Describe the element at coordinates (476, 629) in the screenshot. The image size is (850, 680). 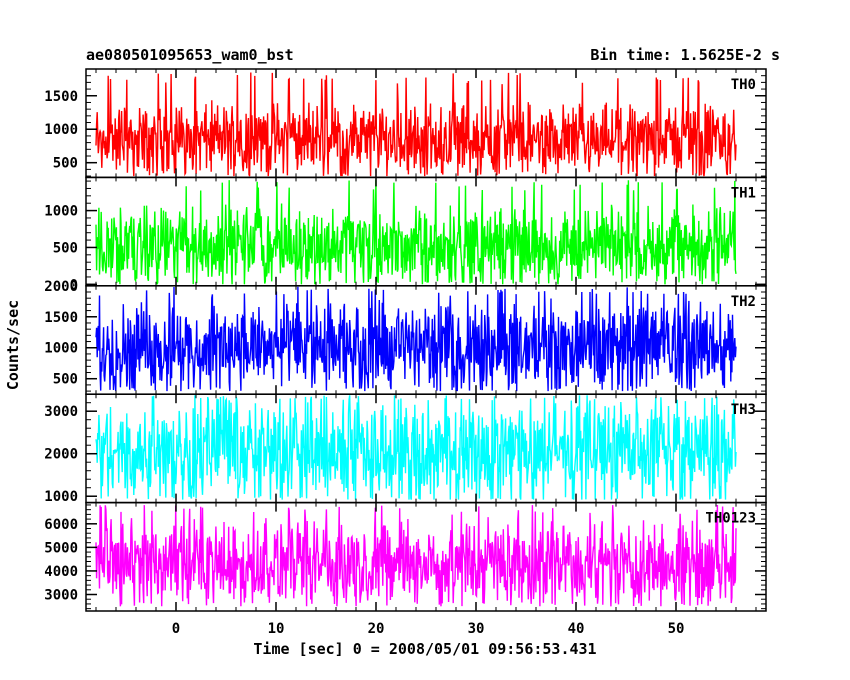
I see `x-tick-label: 30` at that location.